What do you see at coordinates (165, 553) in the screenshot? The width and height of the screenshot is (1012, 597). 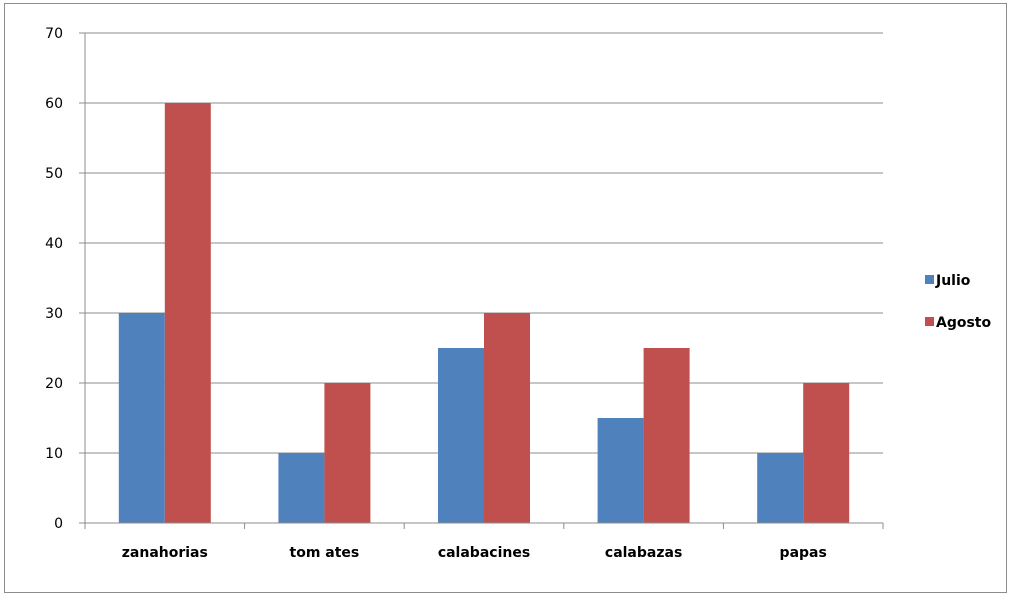 I see `x-tick-label: zanahorias` at bounding box center [165, 553].